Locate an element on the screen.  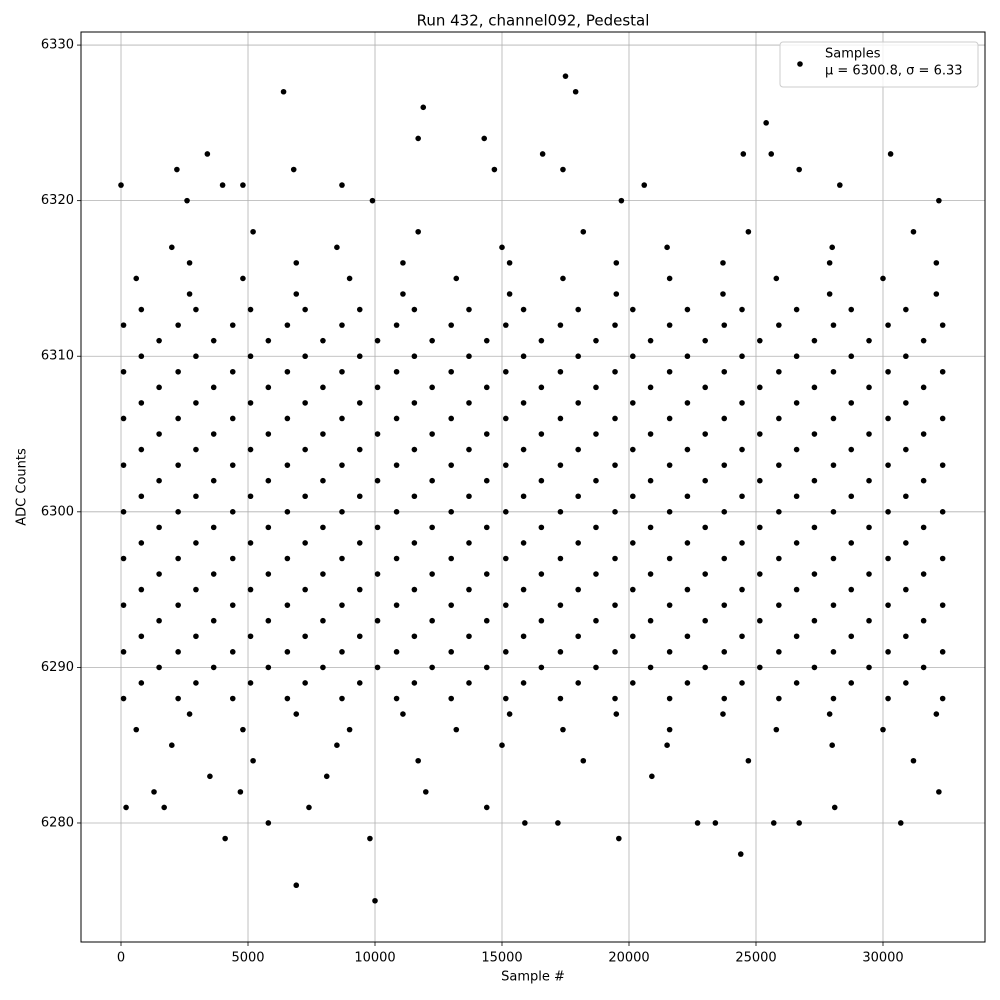
x-tick-label: 5000 is located at coordinates (247, 958).